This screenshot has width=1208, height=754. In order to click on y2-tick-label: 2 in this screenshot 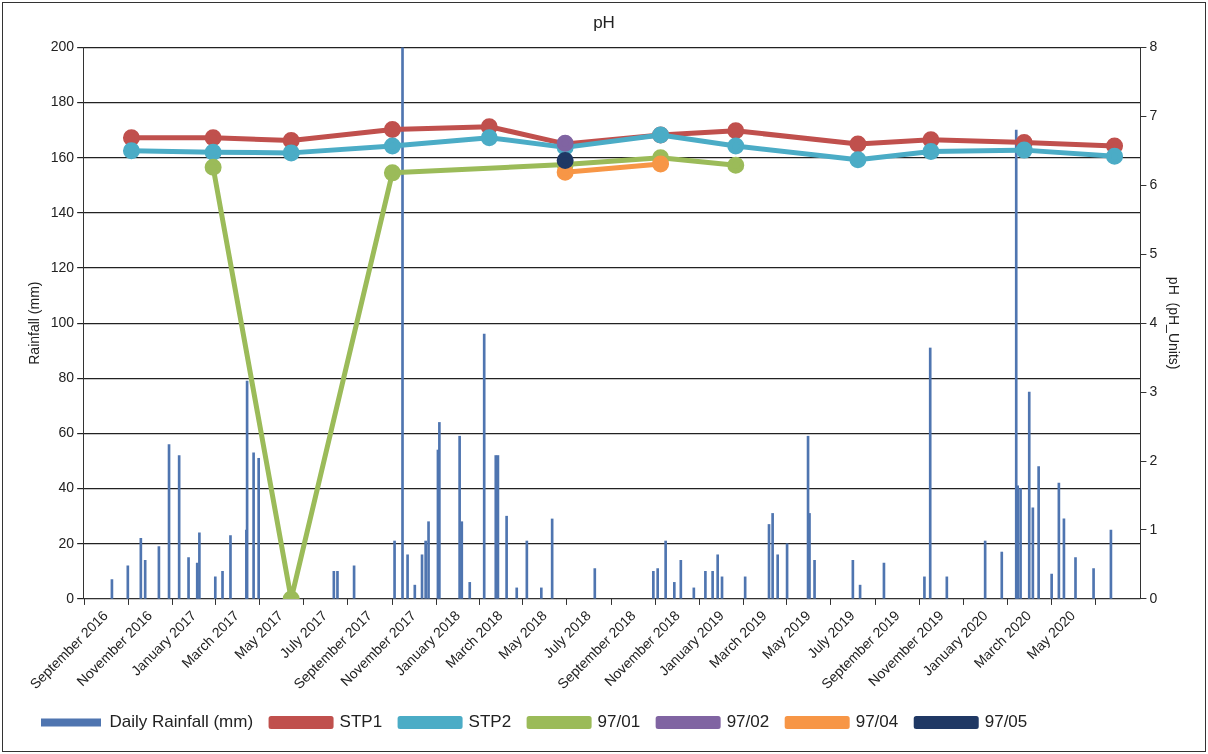, I will do `click(1153, 459)`.